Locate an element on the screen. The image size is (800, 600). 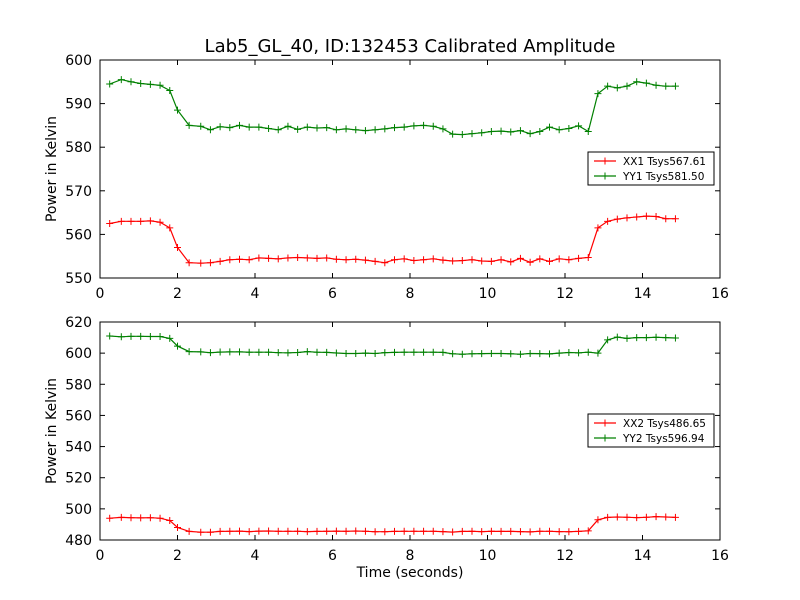
top-y-tick-label: 560 is located at coordinates (78, 235).